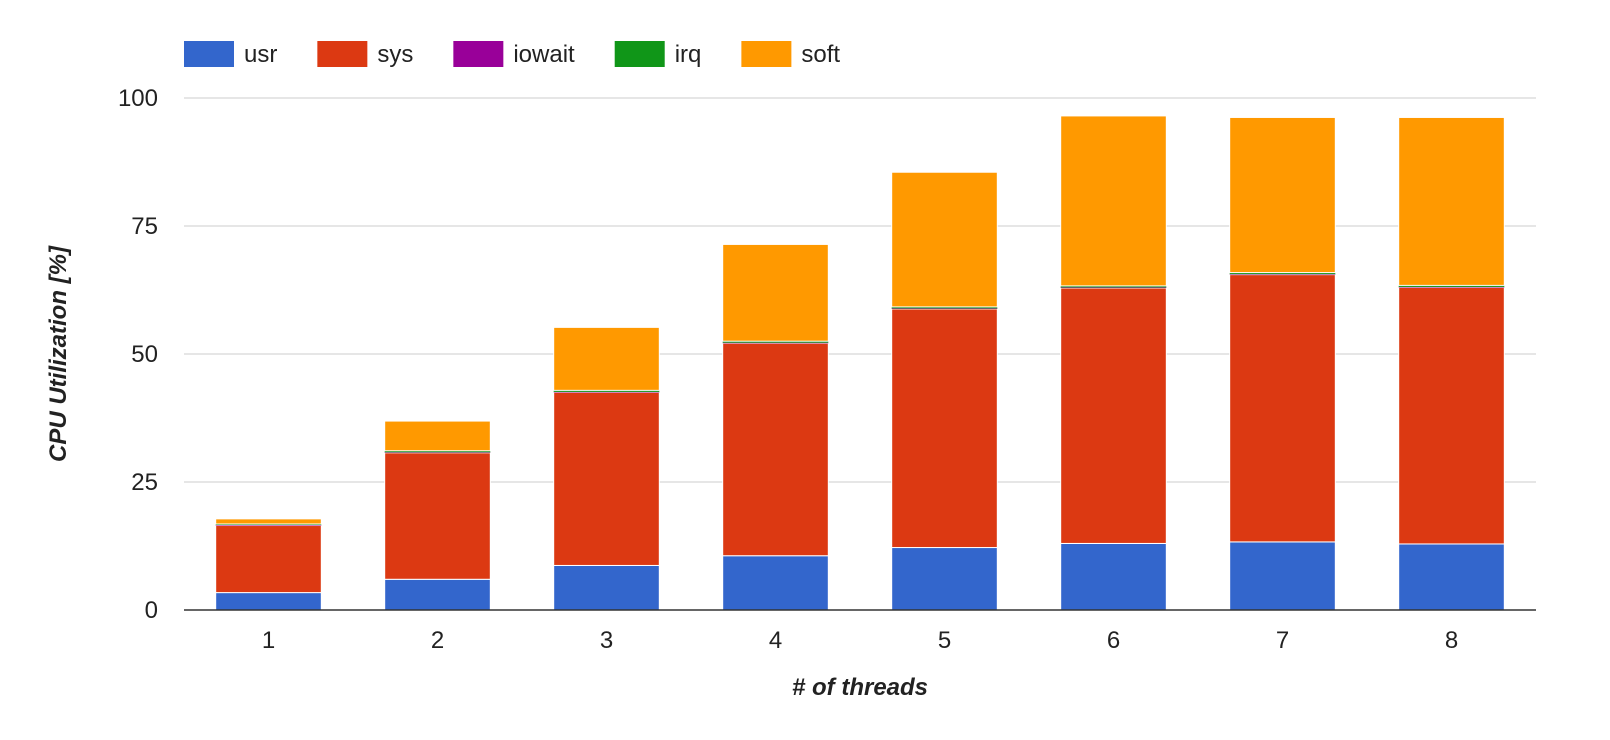 The image size is (1610, 740). What do you see at coordinates (688, 54) in the screenshot?
I see `legend-label-irq: irq` at bounding box center [688, 54].